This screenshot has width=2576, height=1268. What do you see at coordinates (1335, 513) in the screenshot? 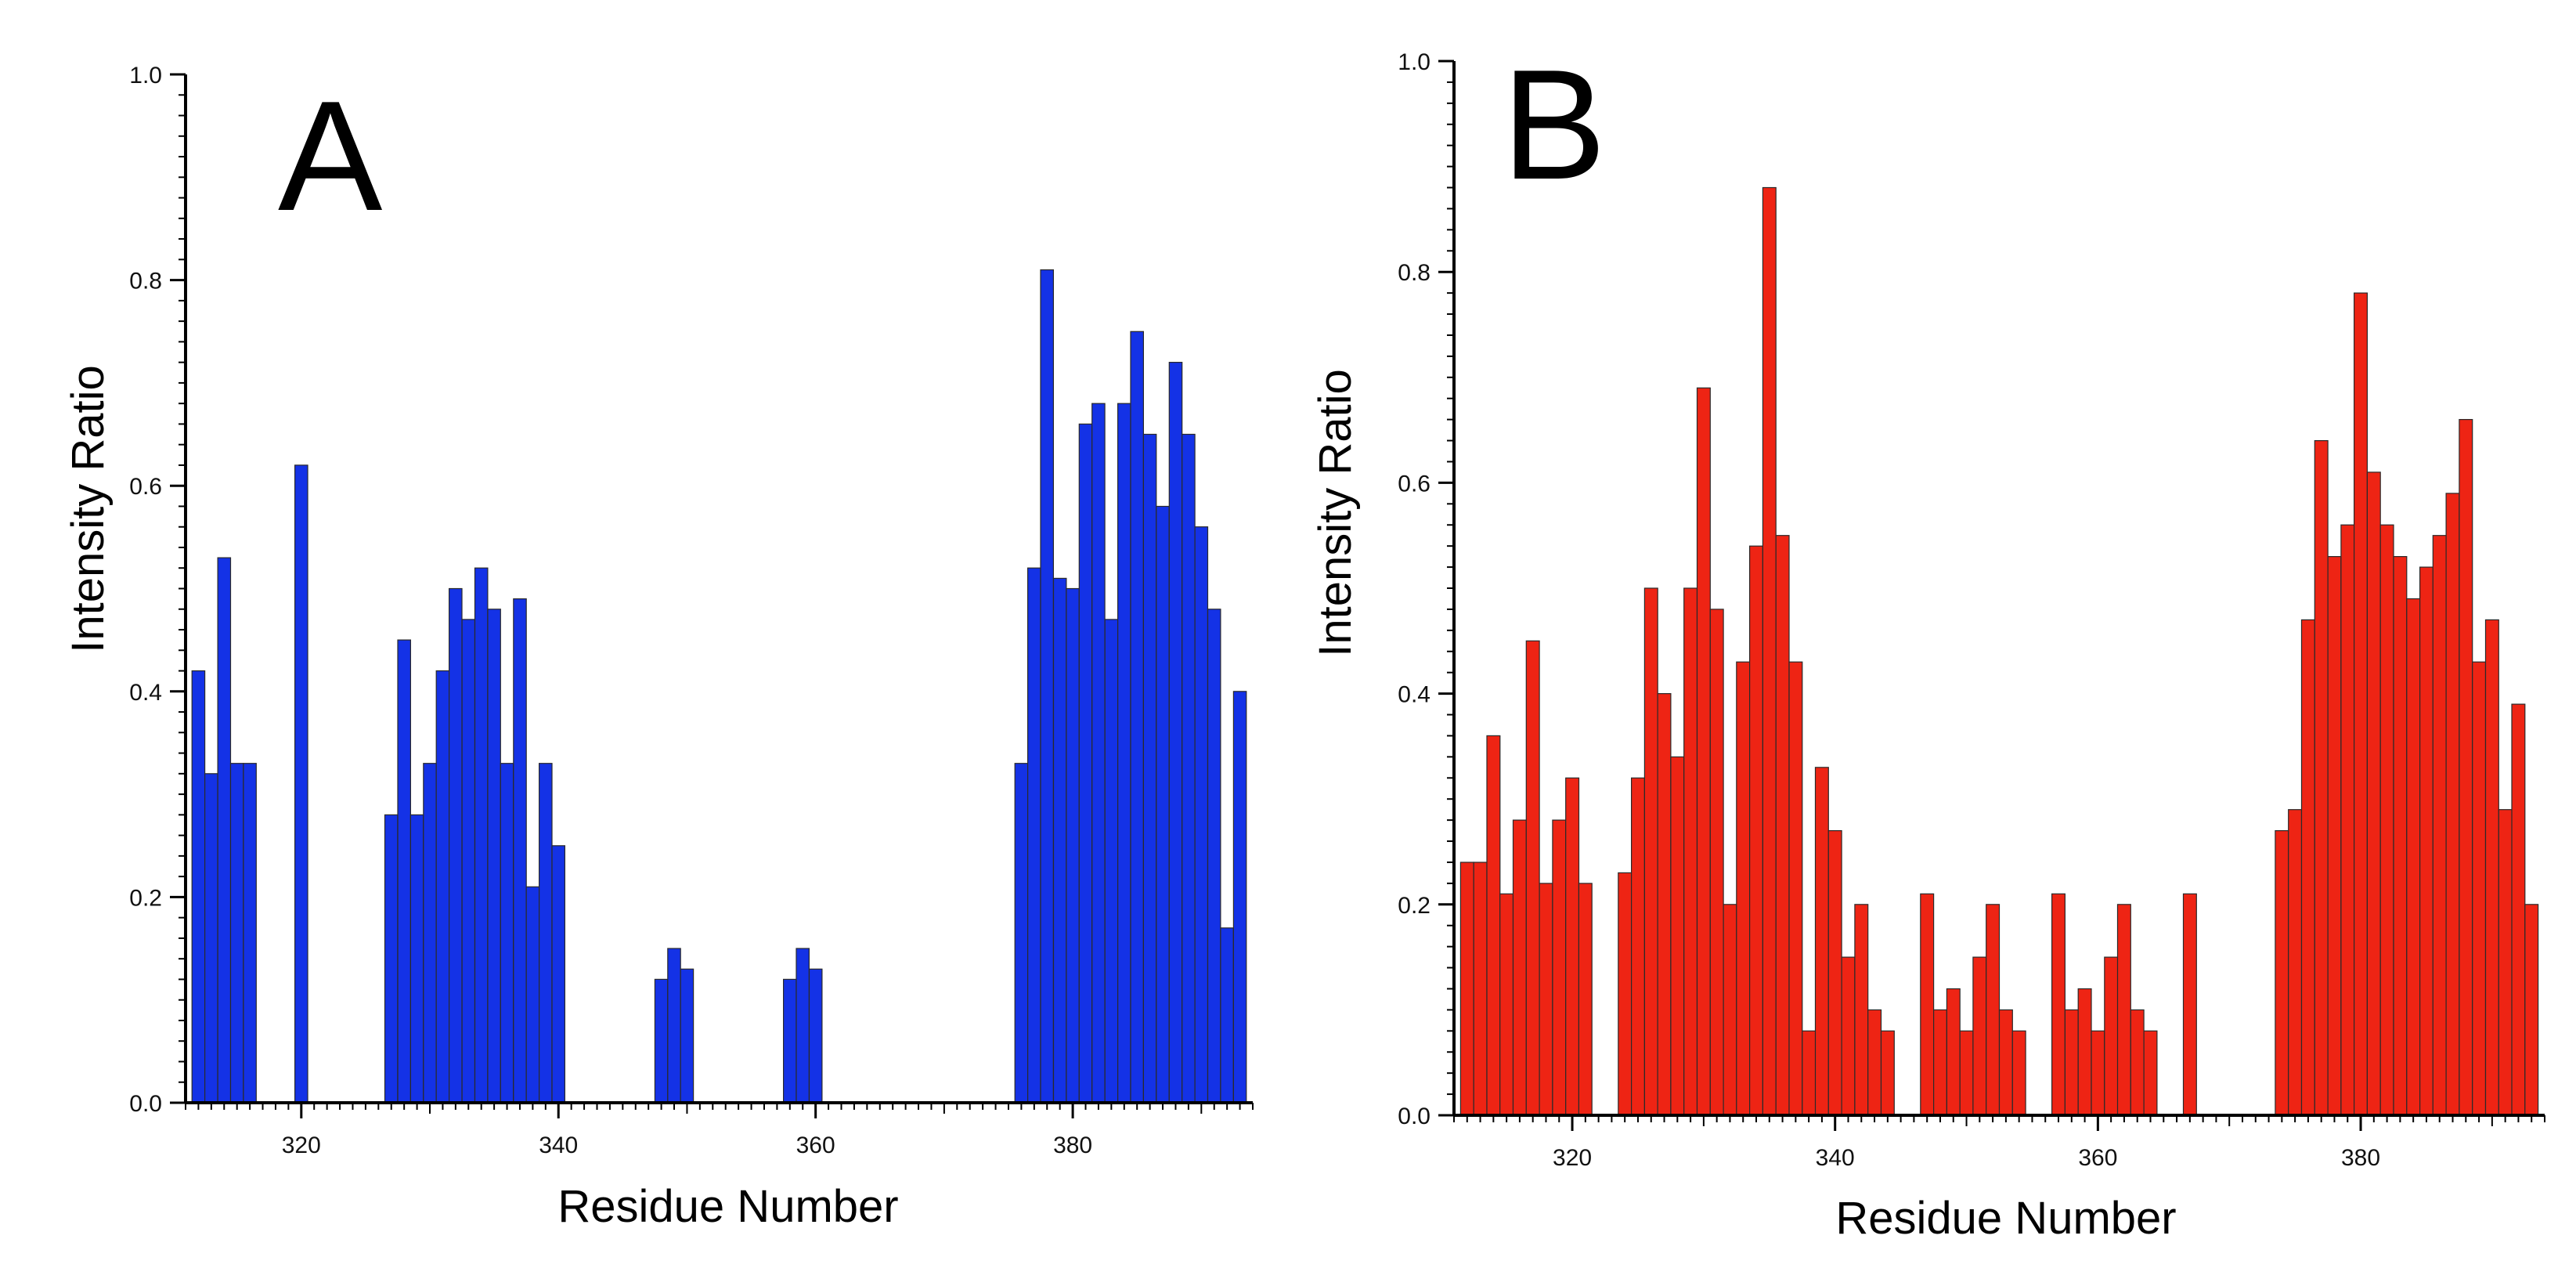
I see `y-axis-title-b: Intensity Ratio` at bounding box center [1335, 513].